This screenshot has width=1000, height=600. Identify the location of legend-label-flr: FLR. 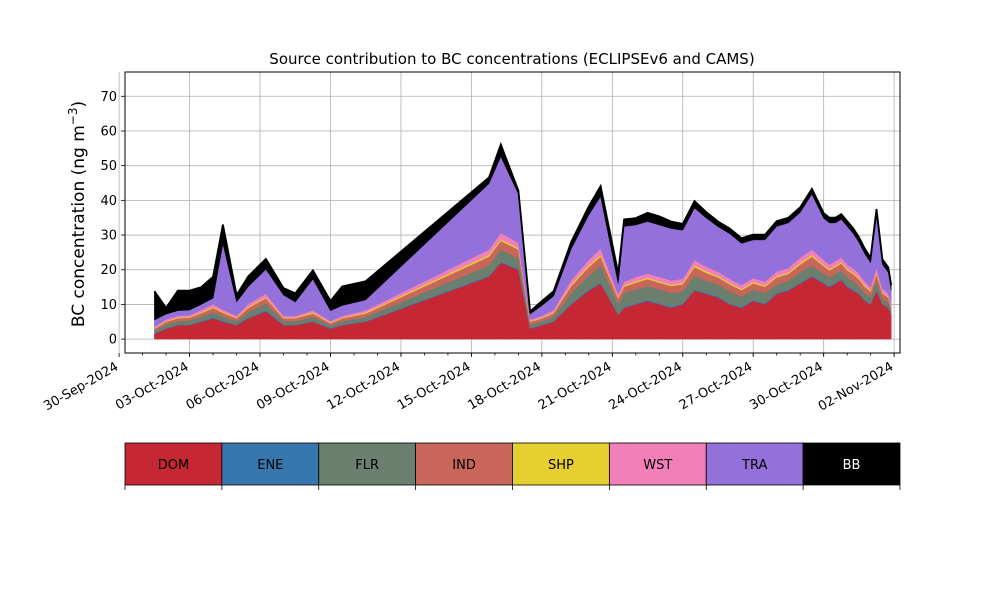
(367, 465).